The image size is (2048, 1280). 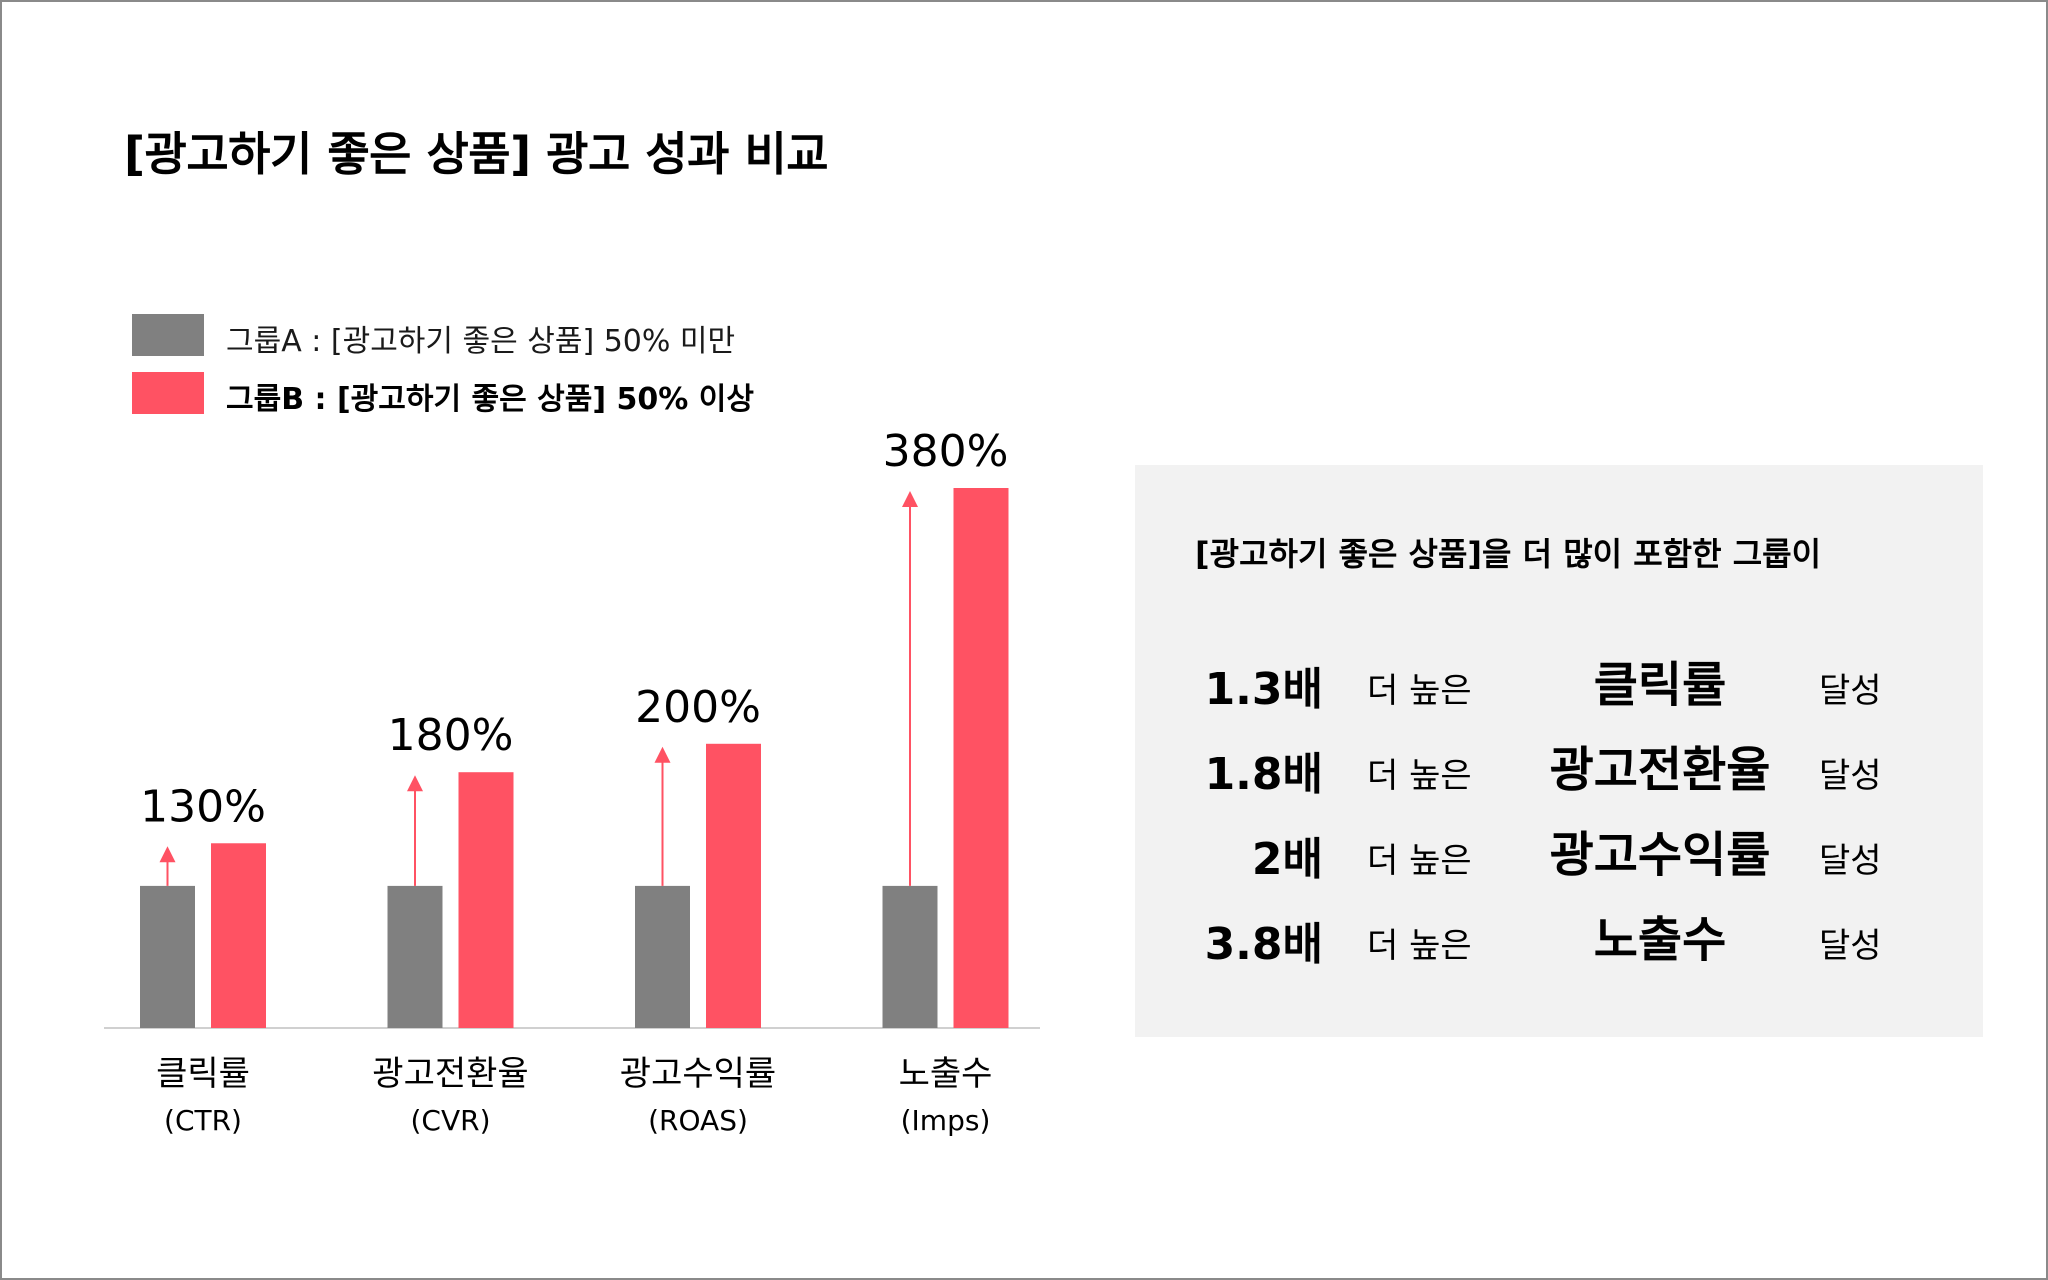 I want to click on summary-metric: 노출수, so click(x=1660, y=940).